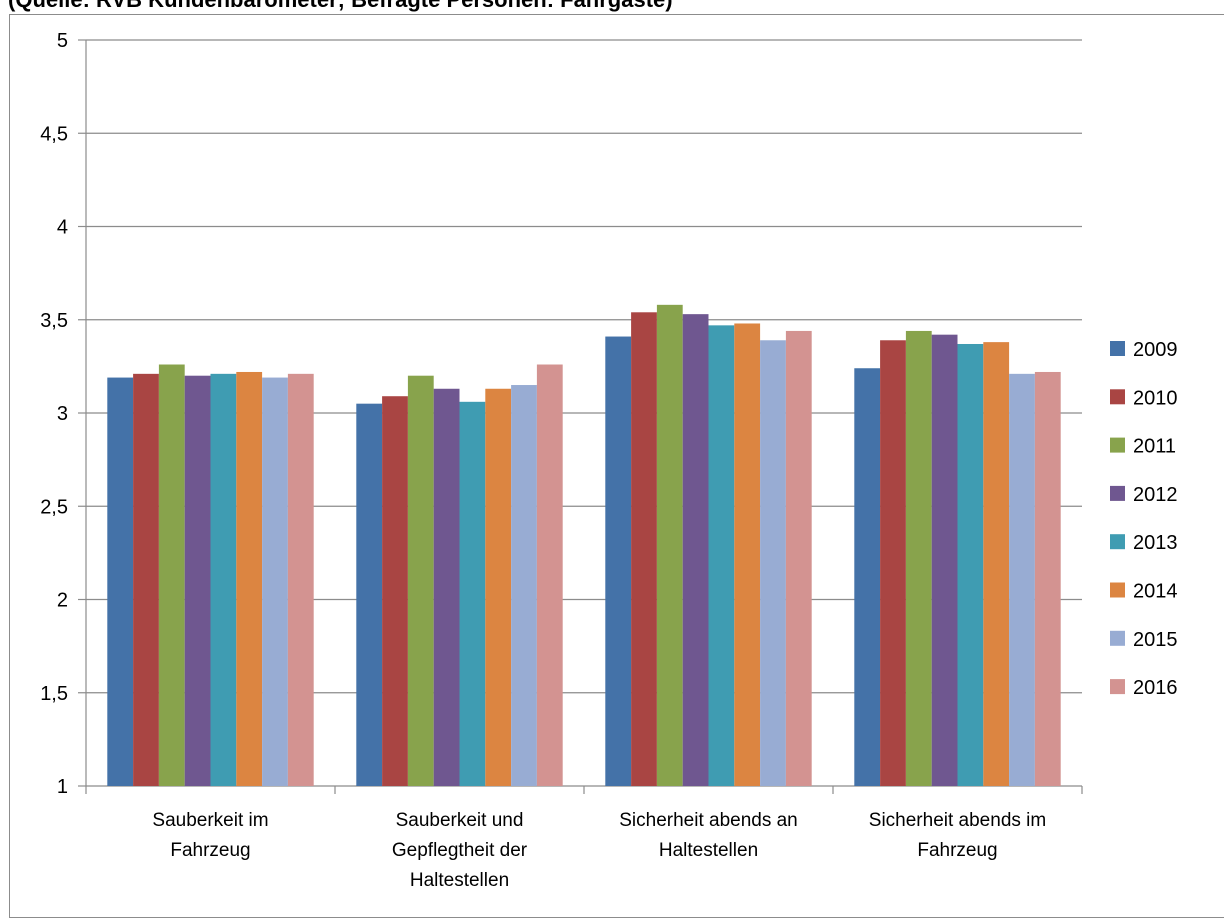 The image size is (1224, 918). I want to click on legend-label-2012: 2012, so click(1155, 495).